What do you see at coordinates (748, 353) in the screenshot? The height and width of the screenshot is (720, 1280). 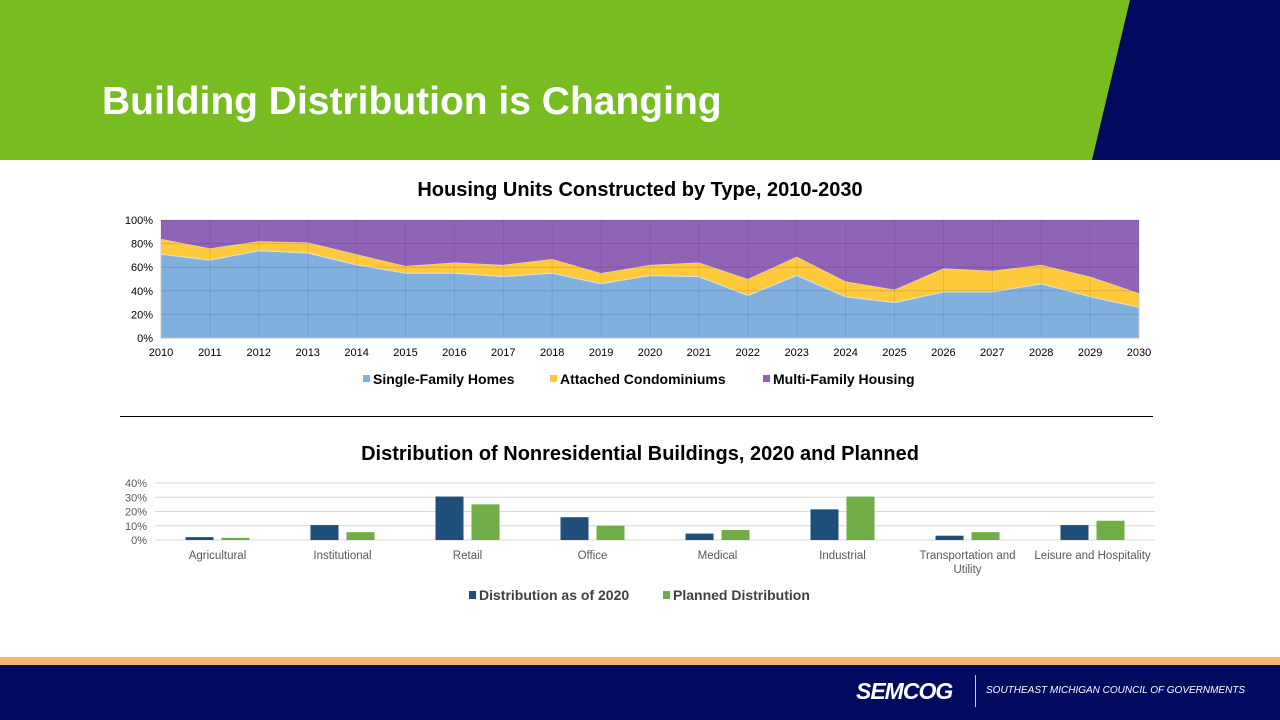 I see `x-tick-label: 2022` at bounding box center [748, 353].